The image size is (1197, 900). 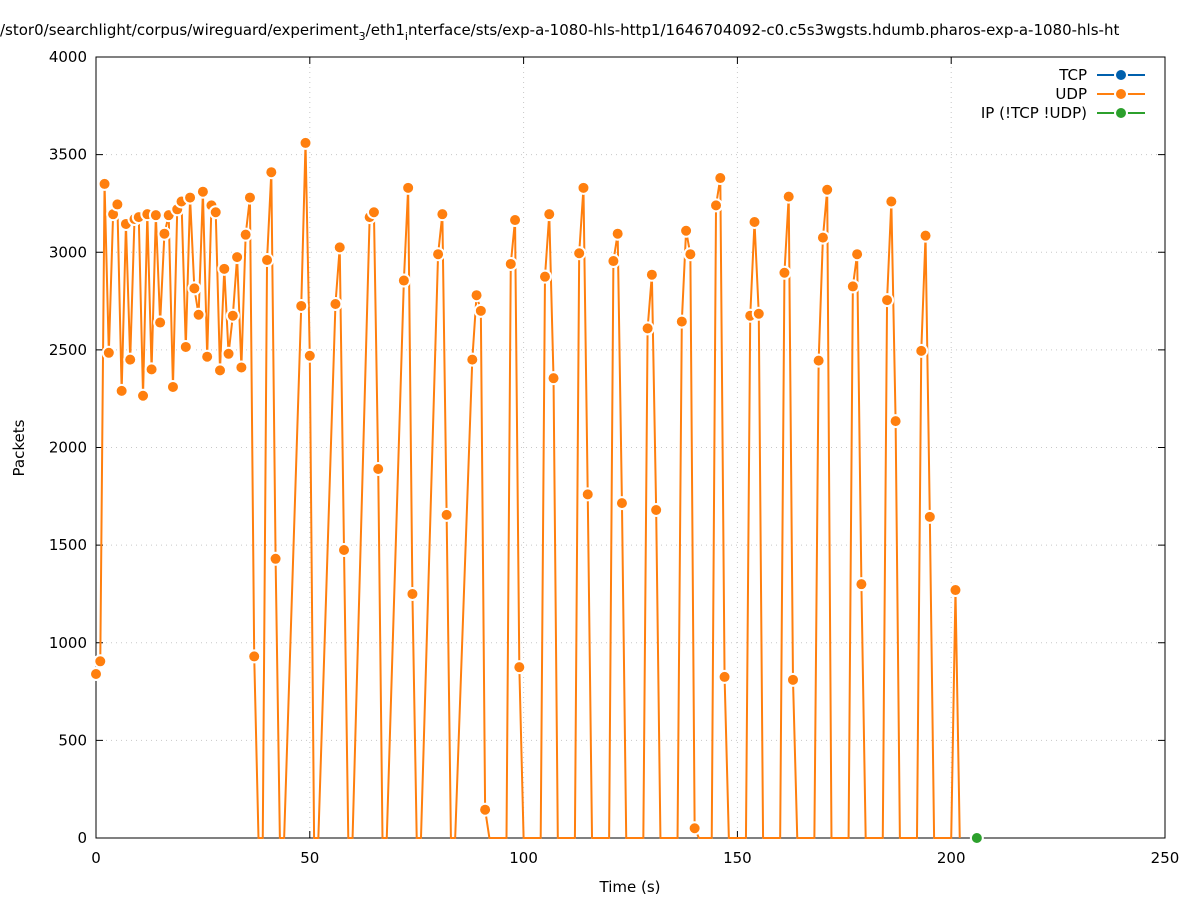 I want to click on chart-title-subscript-1: 3, so click(x=362, y=36).